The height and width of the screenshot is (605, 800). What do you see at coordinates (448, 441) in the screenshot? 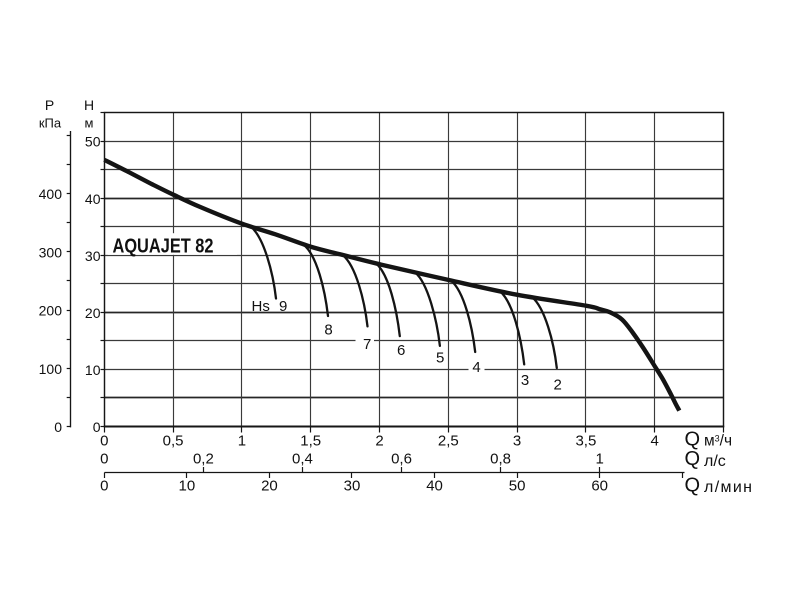
I see `svg-text: 2,5` at bounding box center [448, 441].